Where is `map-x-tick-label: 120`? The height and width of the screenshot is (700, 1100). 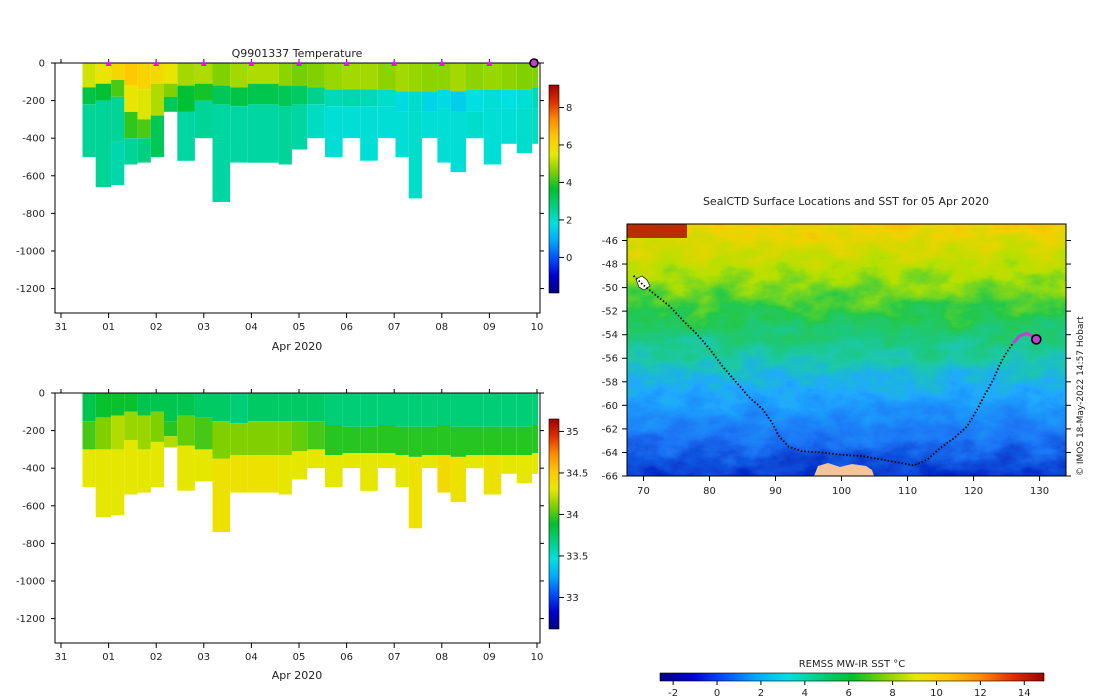 map-x-tick-label: 120 is located at coordinates (973, 491).